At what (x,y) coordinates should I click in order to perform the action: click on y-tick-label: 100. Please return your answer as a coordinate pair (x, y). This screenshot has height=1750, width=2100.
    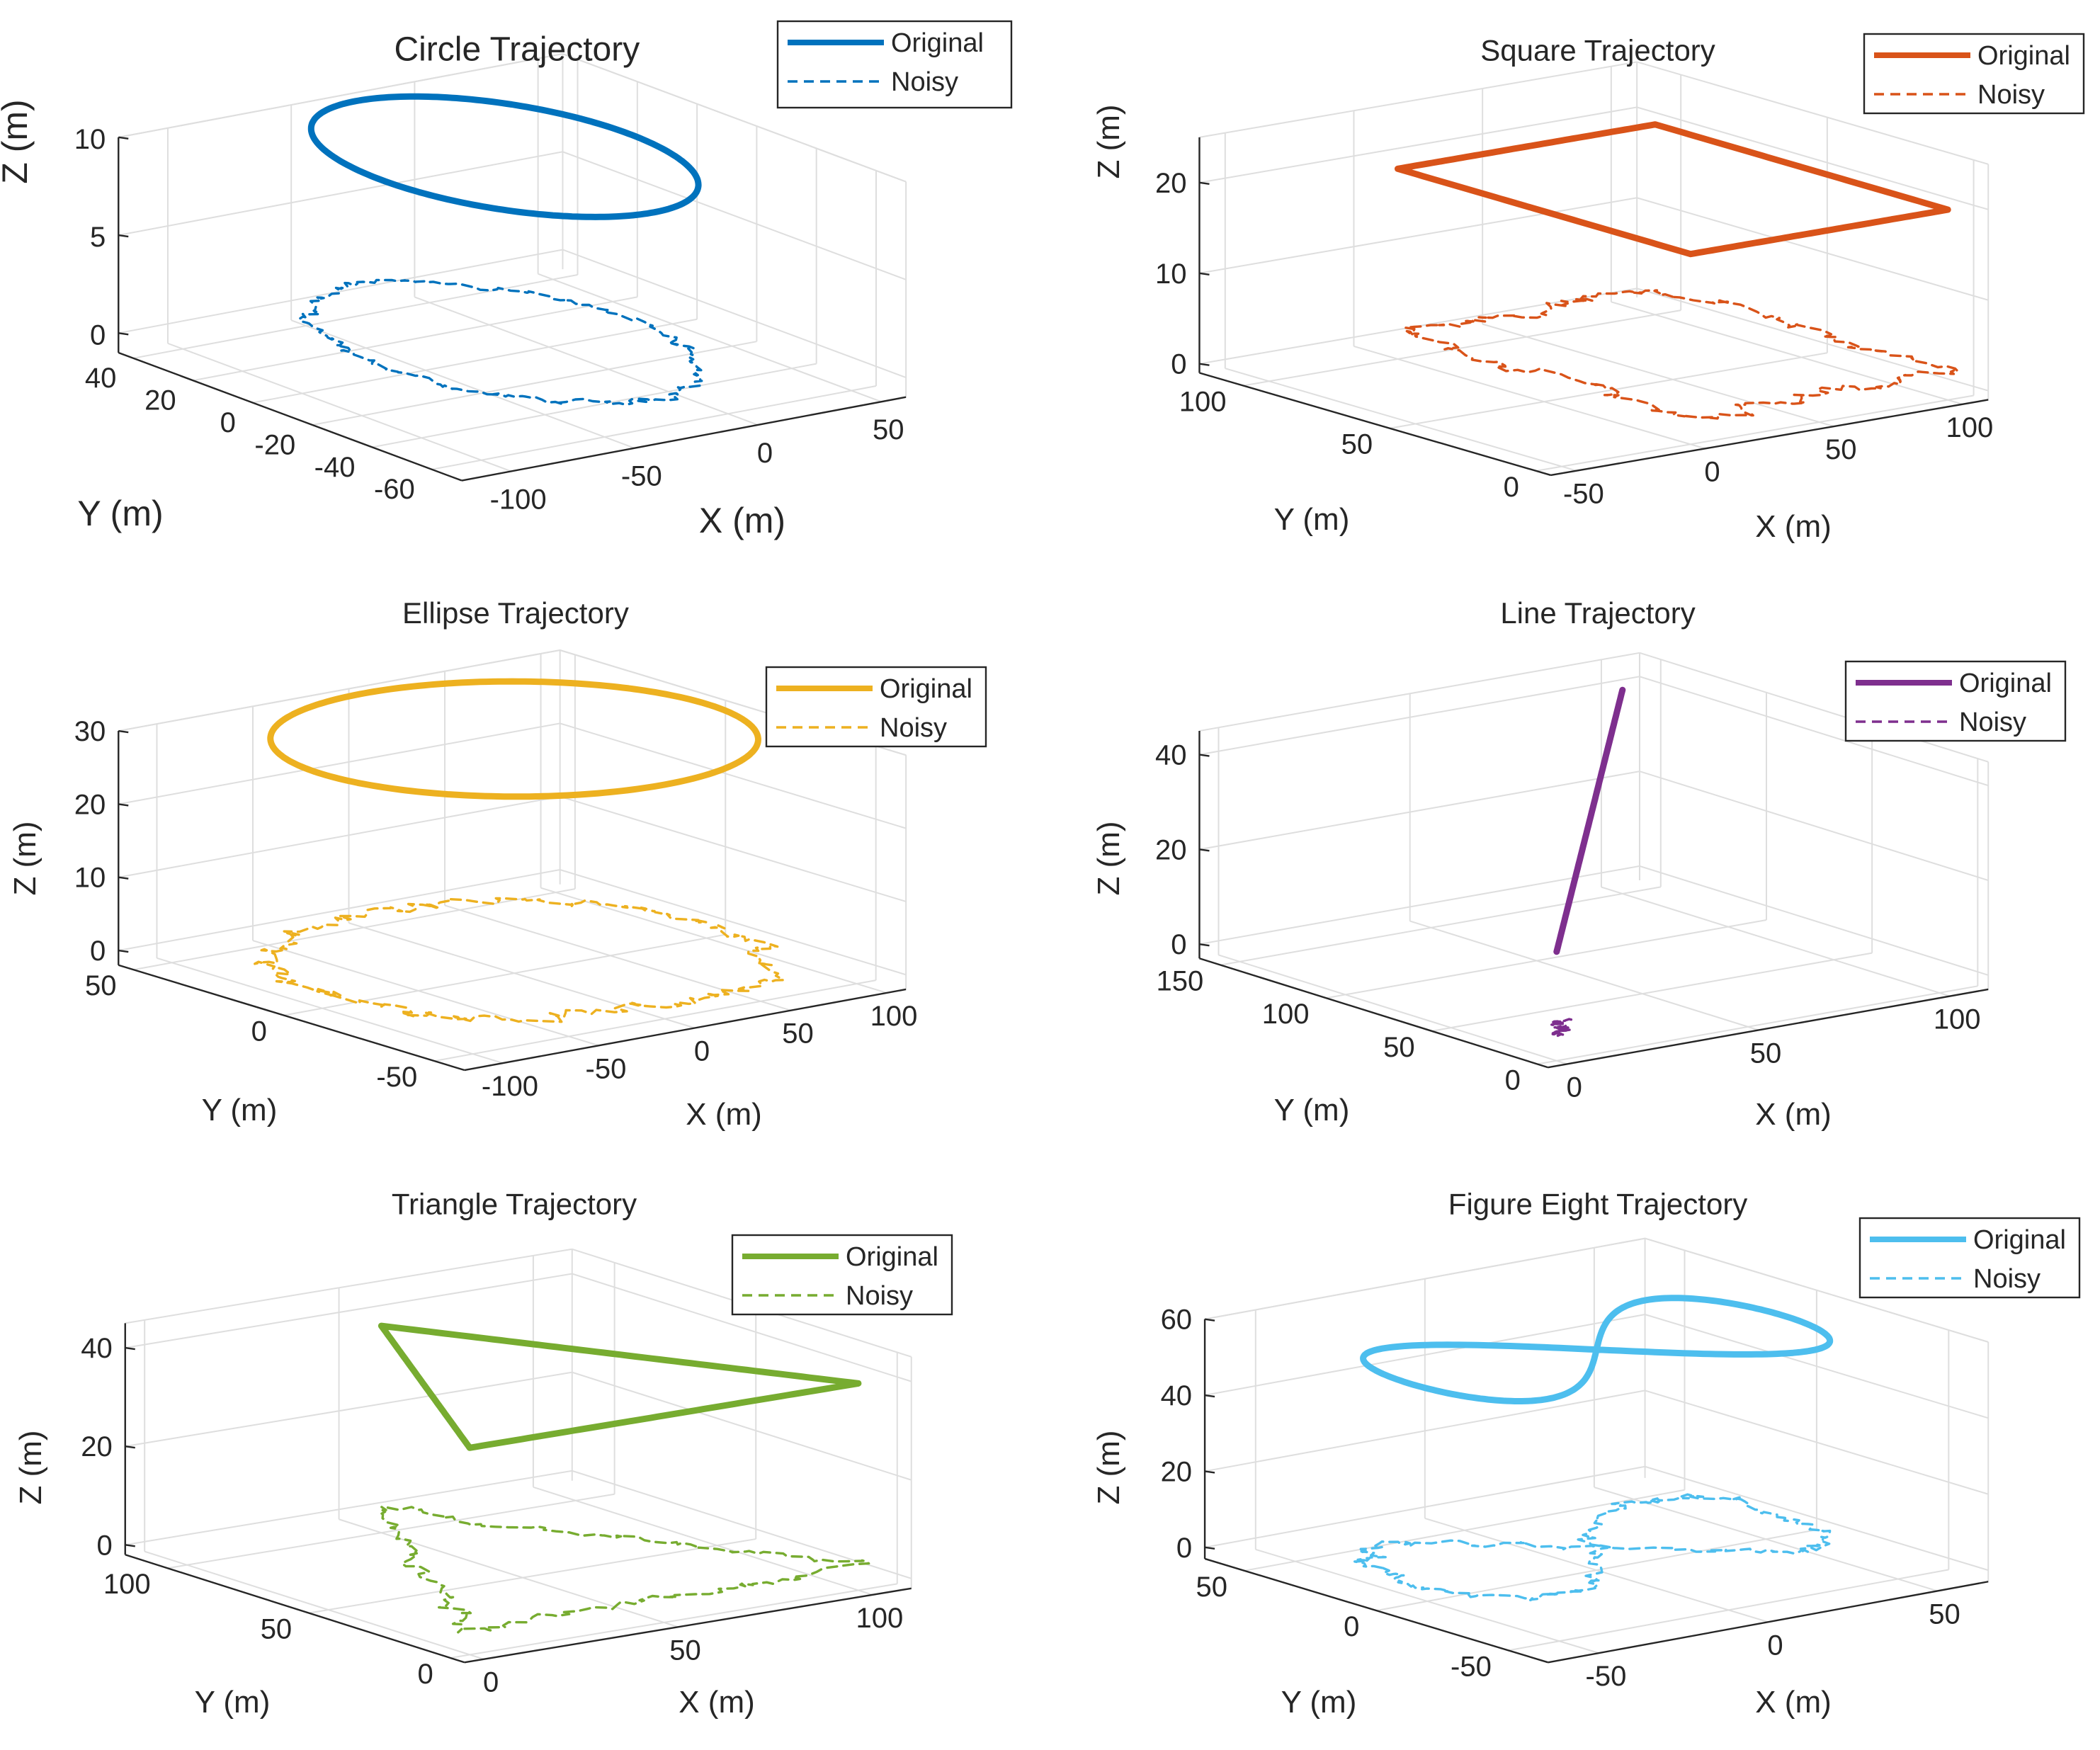
    Looking at the image, I should click on (1286, 1014).